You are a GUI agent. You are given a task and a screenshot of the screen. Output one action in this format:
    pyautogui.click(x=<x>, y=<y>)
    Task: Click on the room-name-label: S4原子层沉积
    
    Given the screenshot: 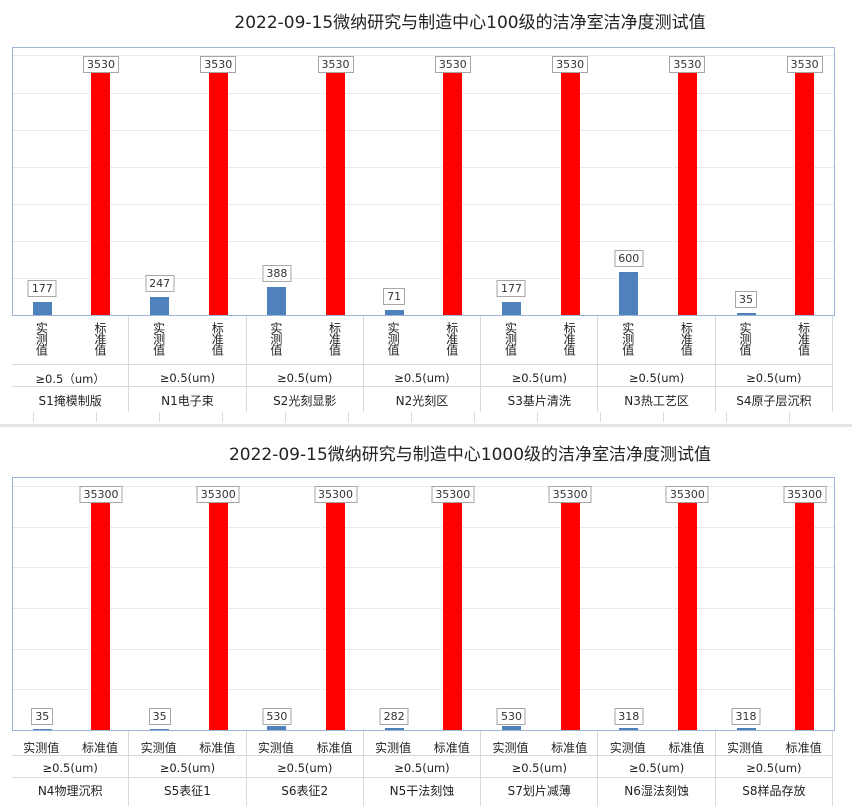 What is the action you would take?
    pyautogui.click(x=774, y=401)
    